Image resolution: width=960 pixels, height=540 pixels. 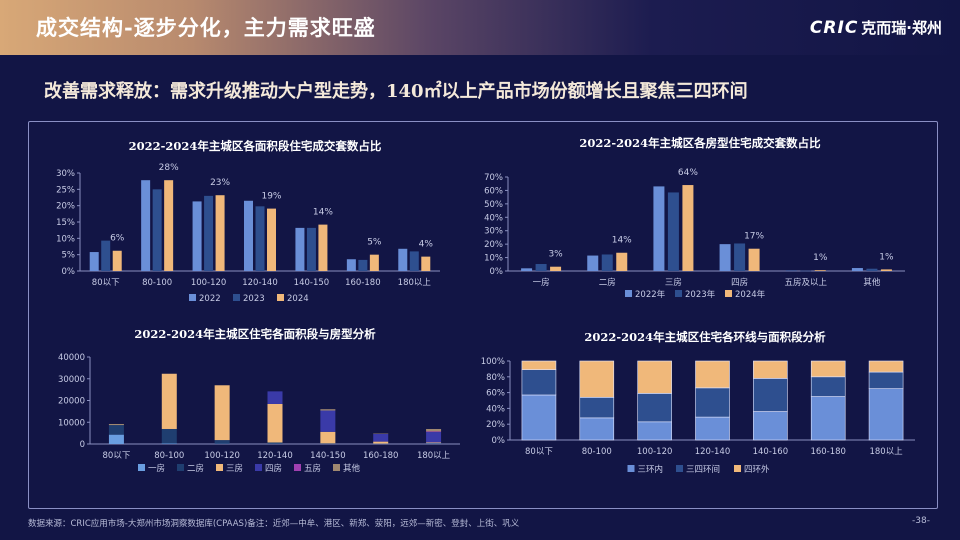 What do you see at coordinates (700, 143) in the screenshot?
I see `chart-title: 2022-2024年主城区各房型住宅成交套数占比` at bounding box center [700, 143].